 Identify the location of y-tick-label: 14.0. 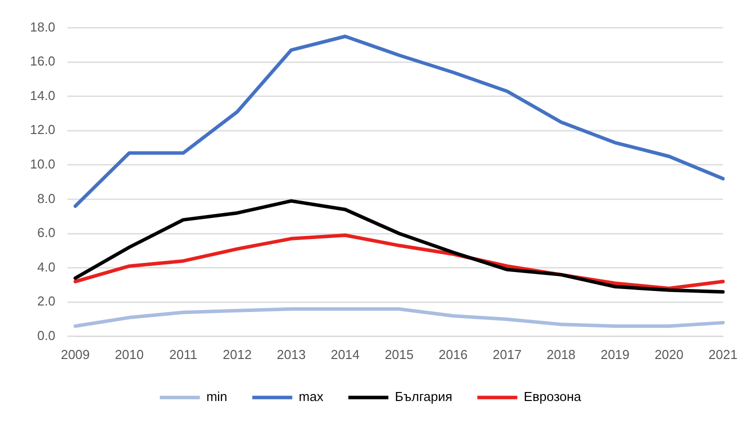
(43, 95).